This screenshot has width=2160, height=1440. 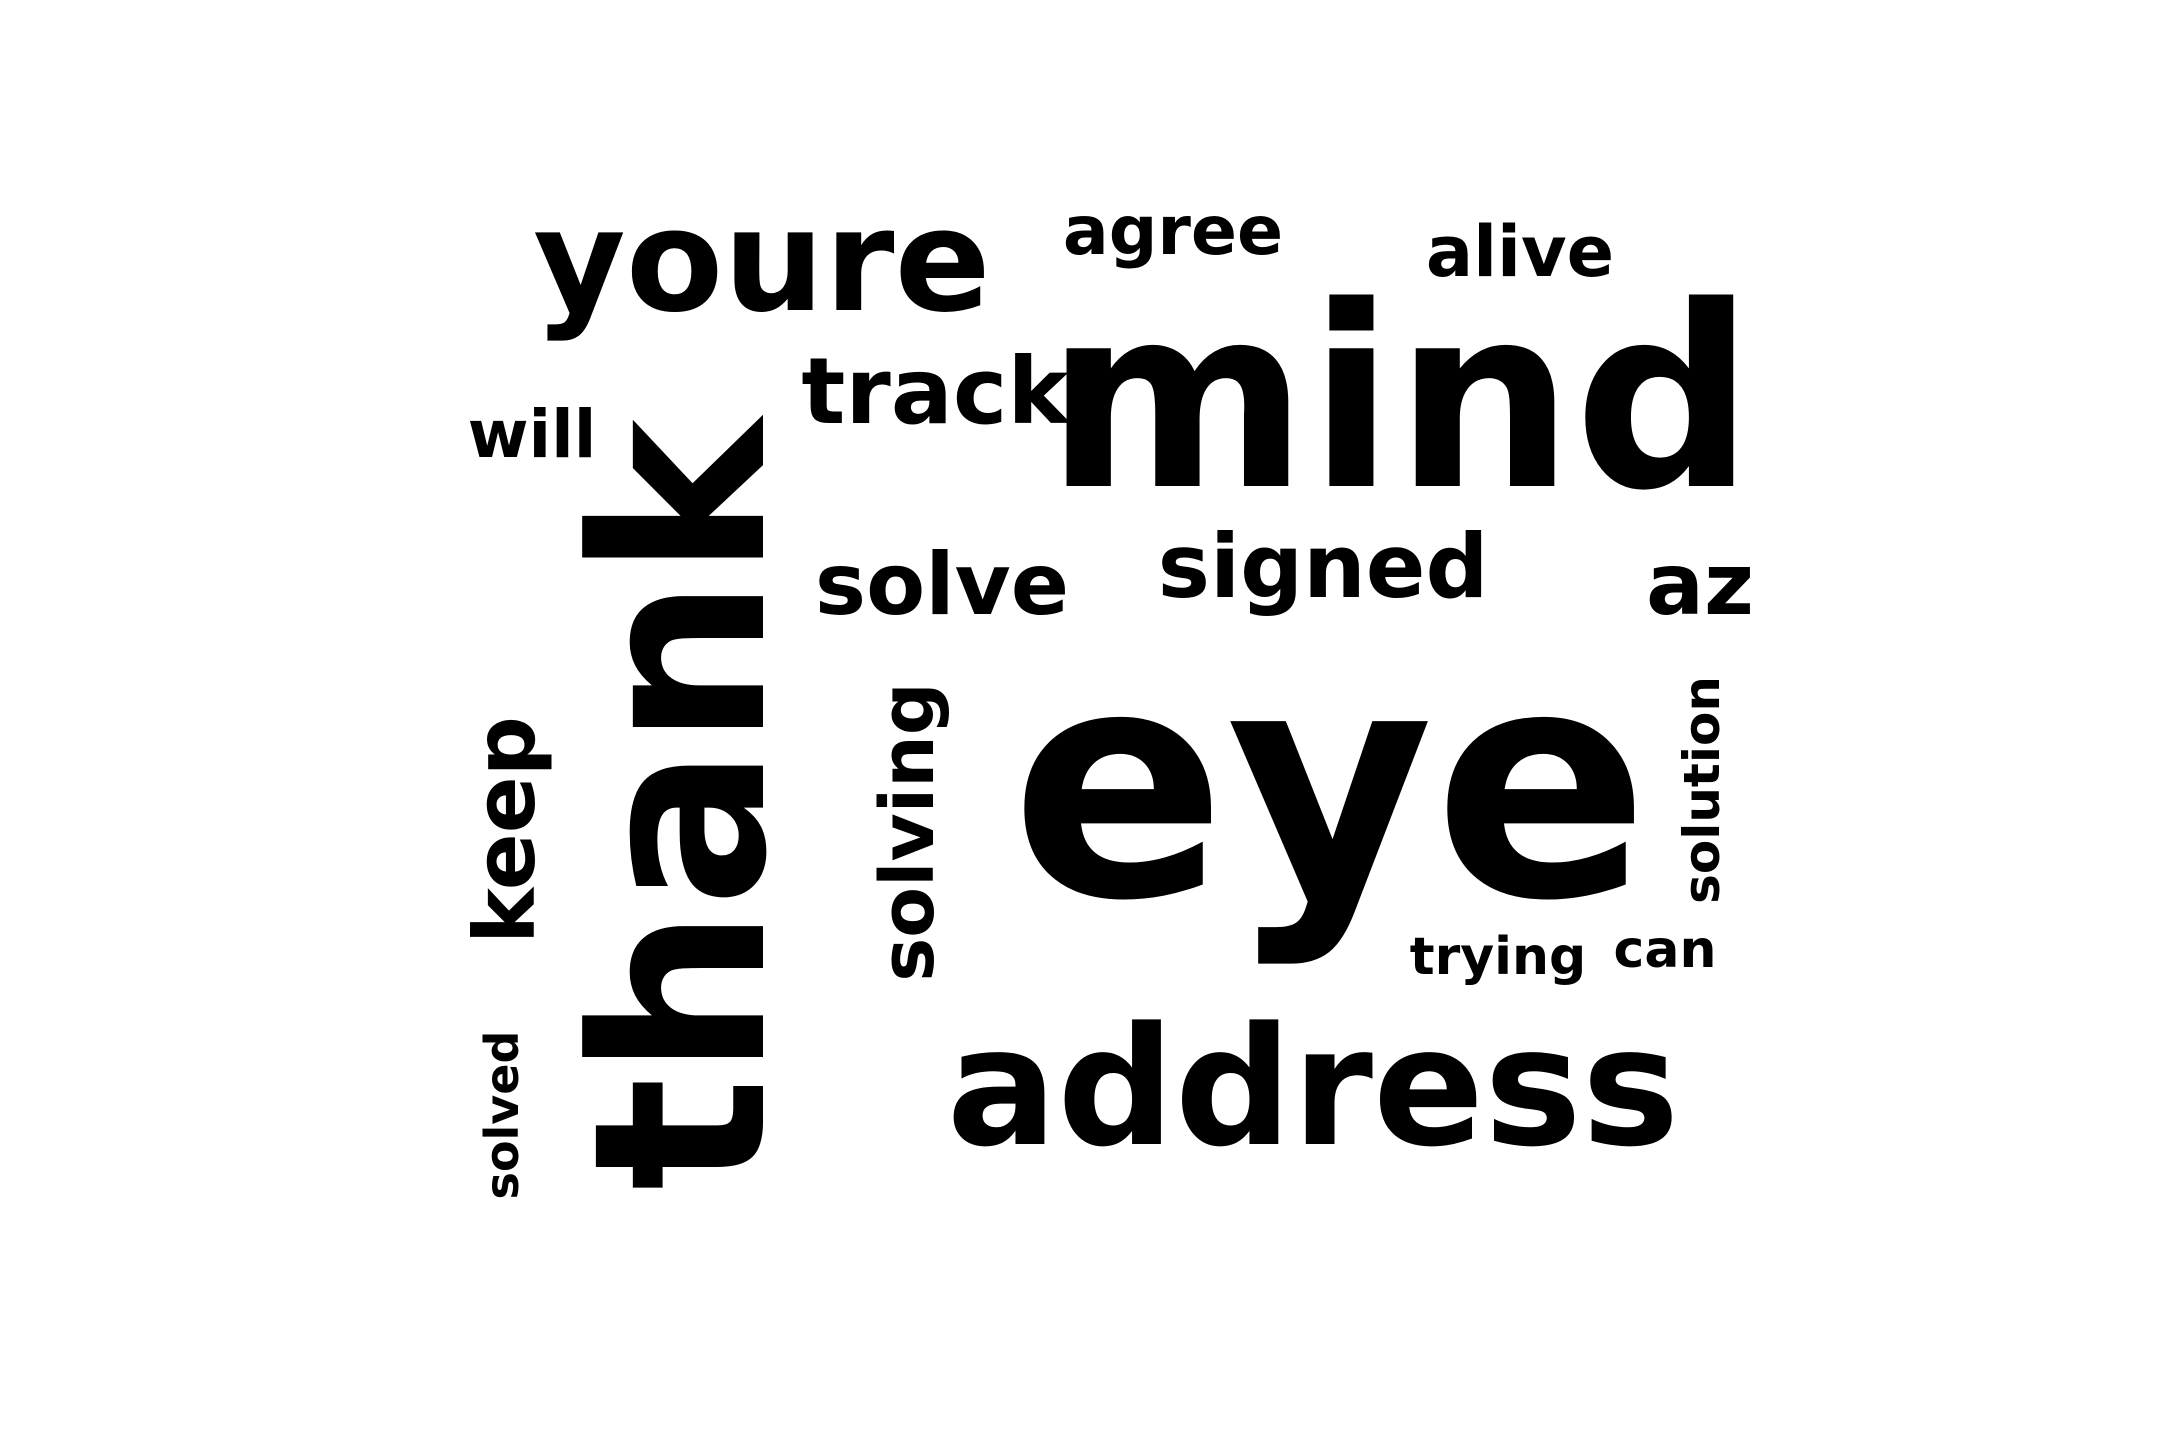 I want to click on word-az: az, so click(x=1700, y=585).